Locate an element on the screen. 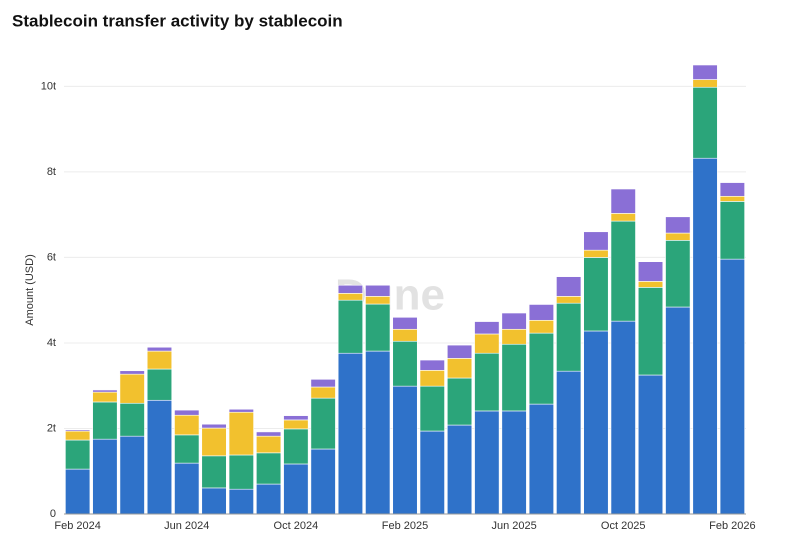  y-tick-label: 6t is located at coordinates (51, 257).